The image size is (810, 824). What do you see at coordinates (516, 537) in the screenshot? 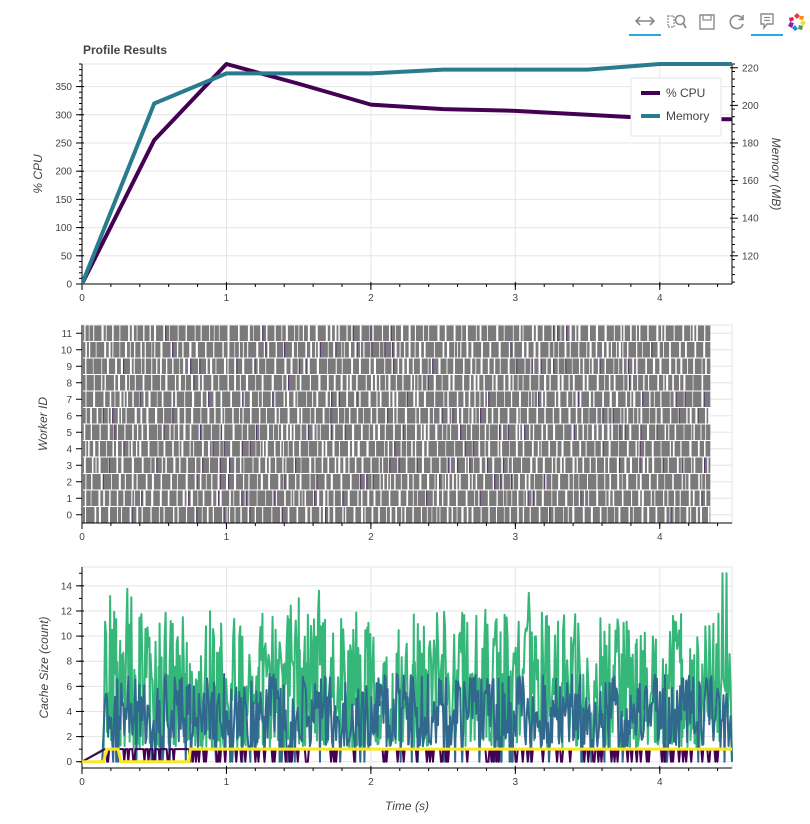
I see `x-tick-label: 3` at bounding box center [516, 537].